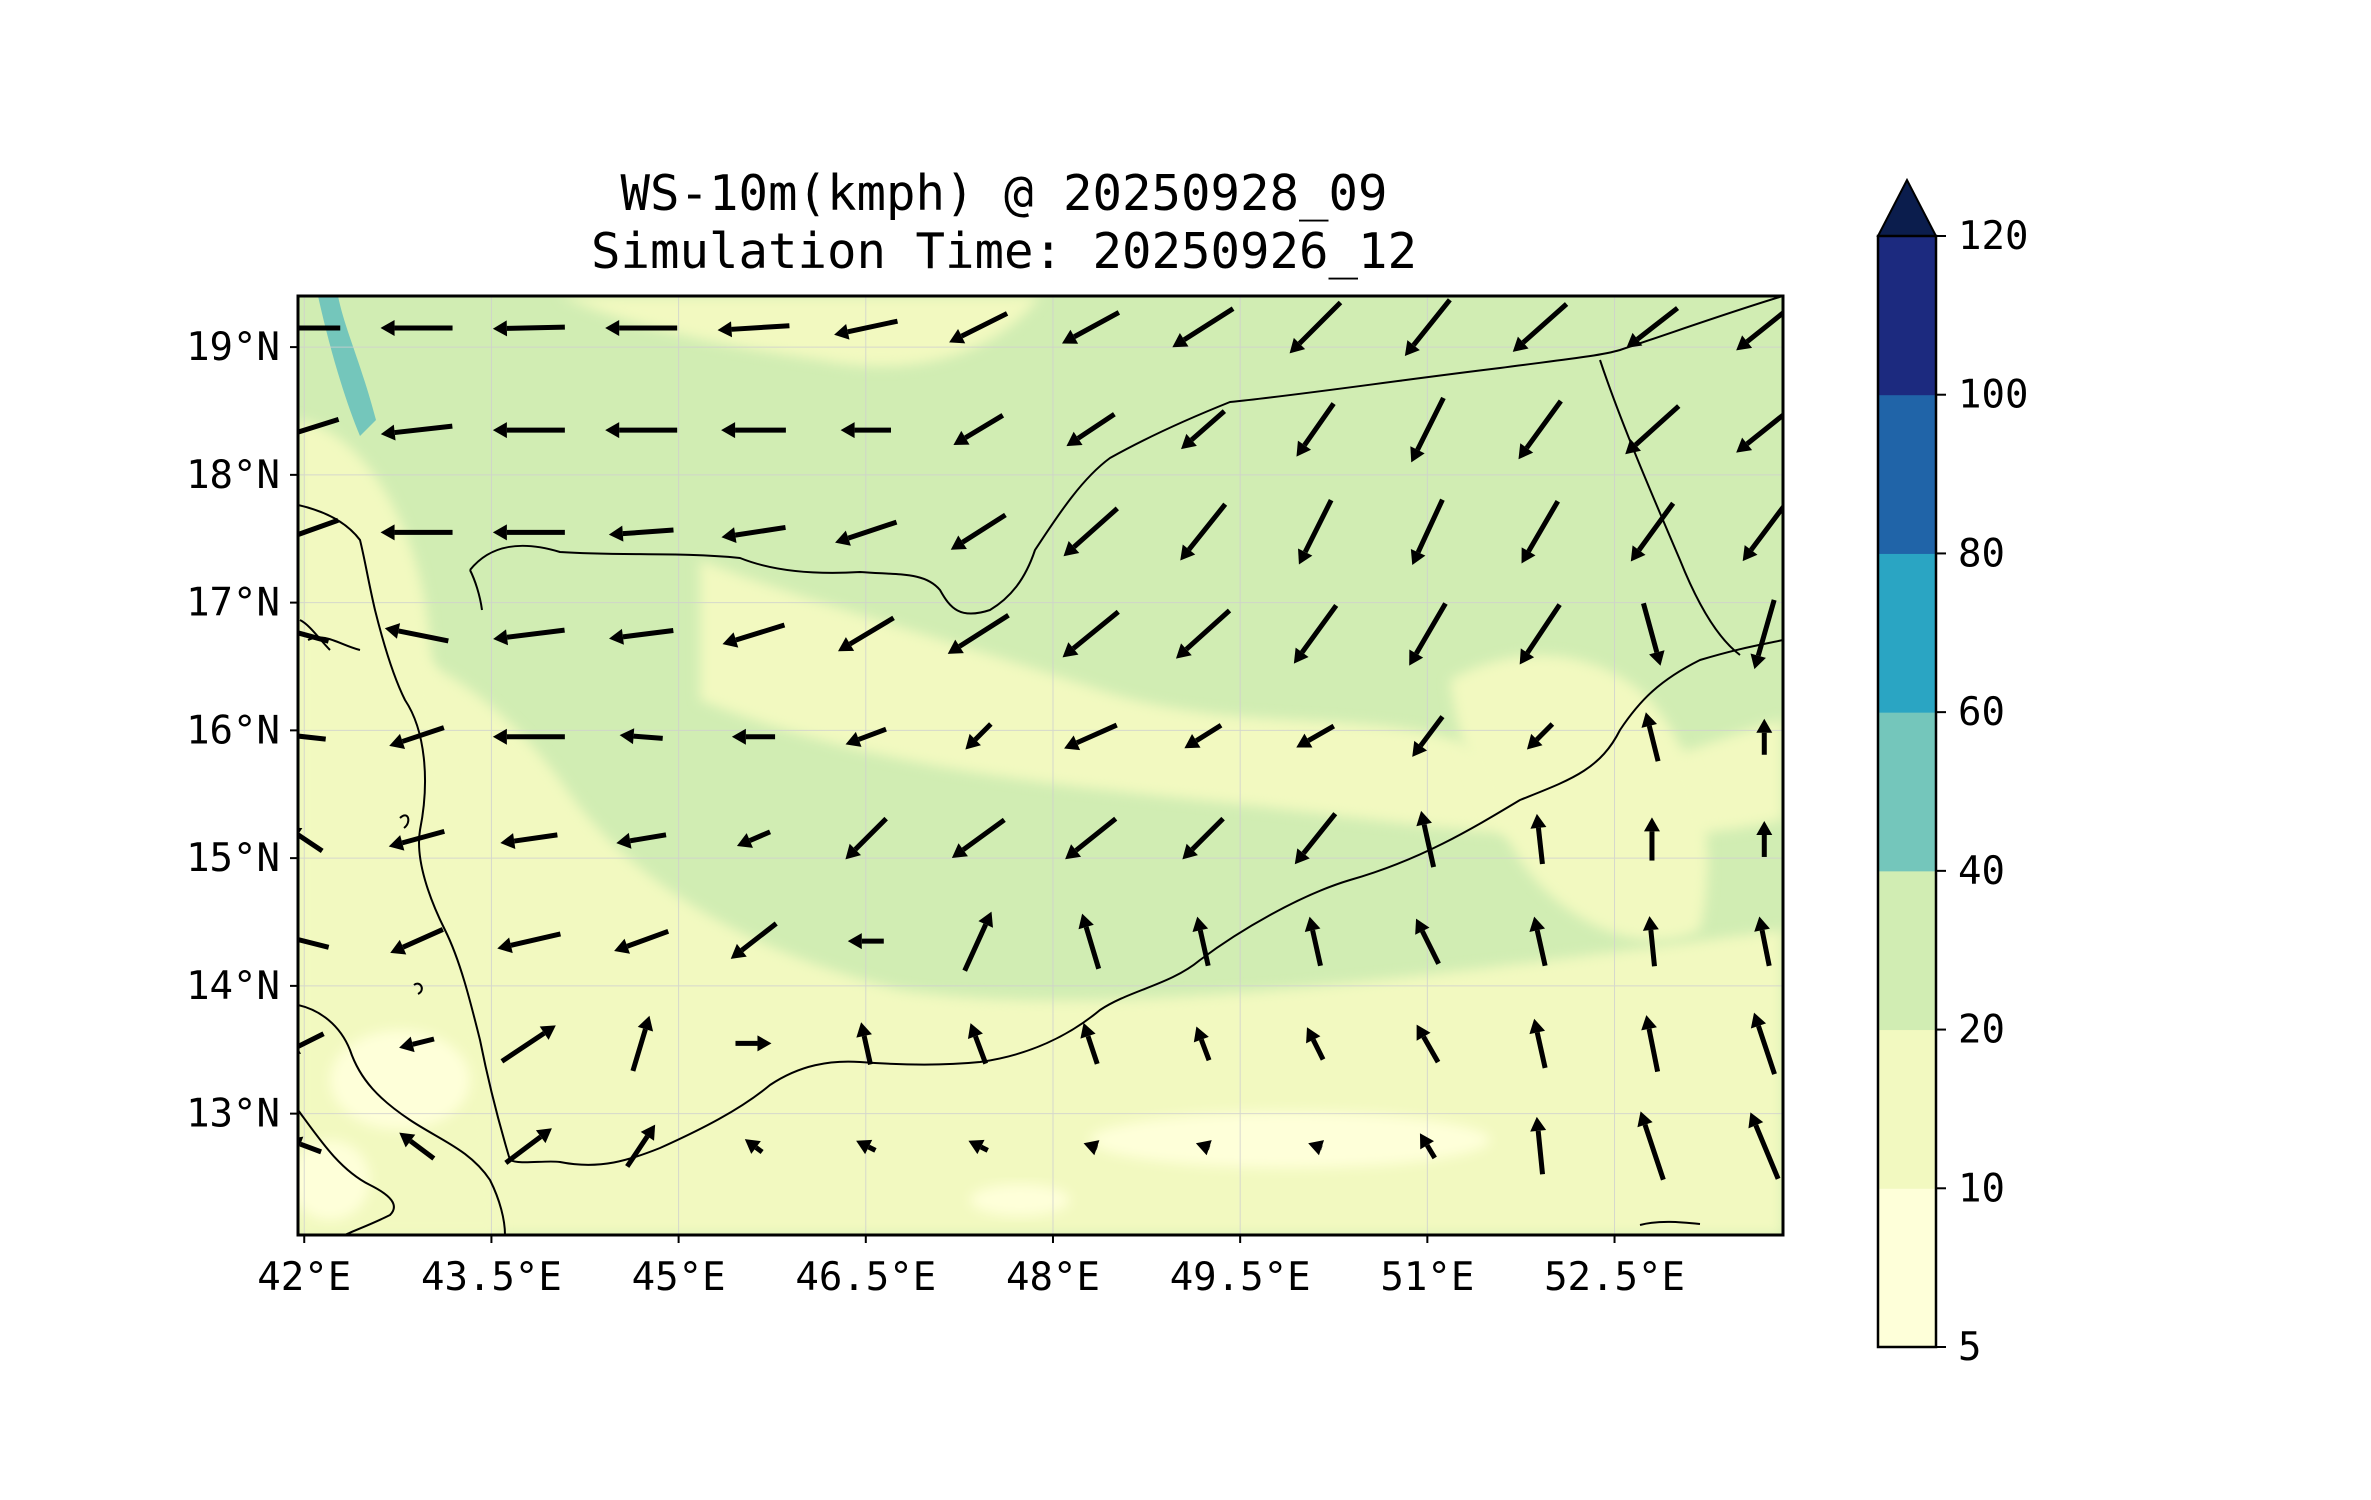 This screenshot has width=2371, height=1500. What do you see at coordinates (1993, 395) in the screenshot?
I see `colorbar-tick-label: 100` at bounding box center [1993, 395].